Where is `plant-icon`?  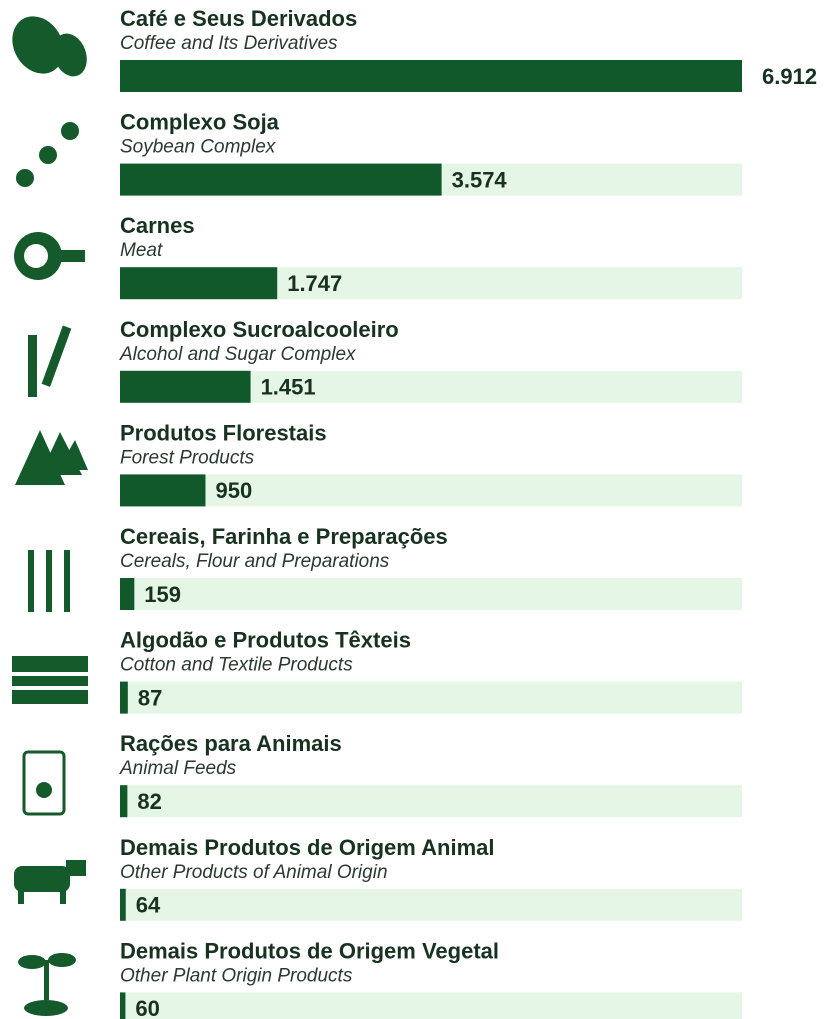 plant-icon is located at coordinates (47, 984).